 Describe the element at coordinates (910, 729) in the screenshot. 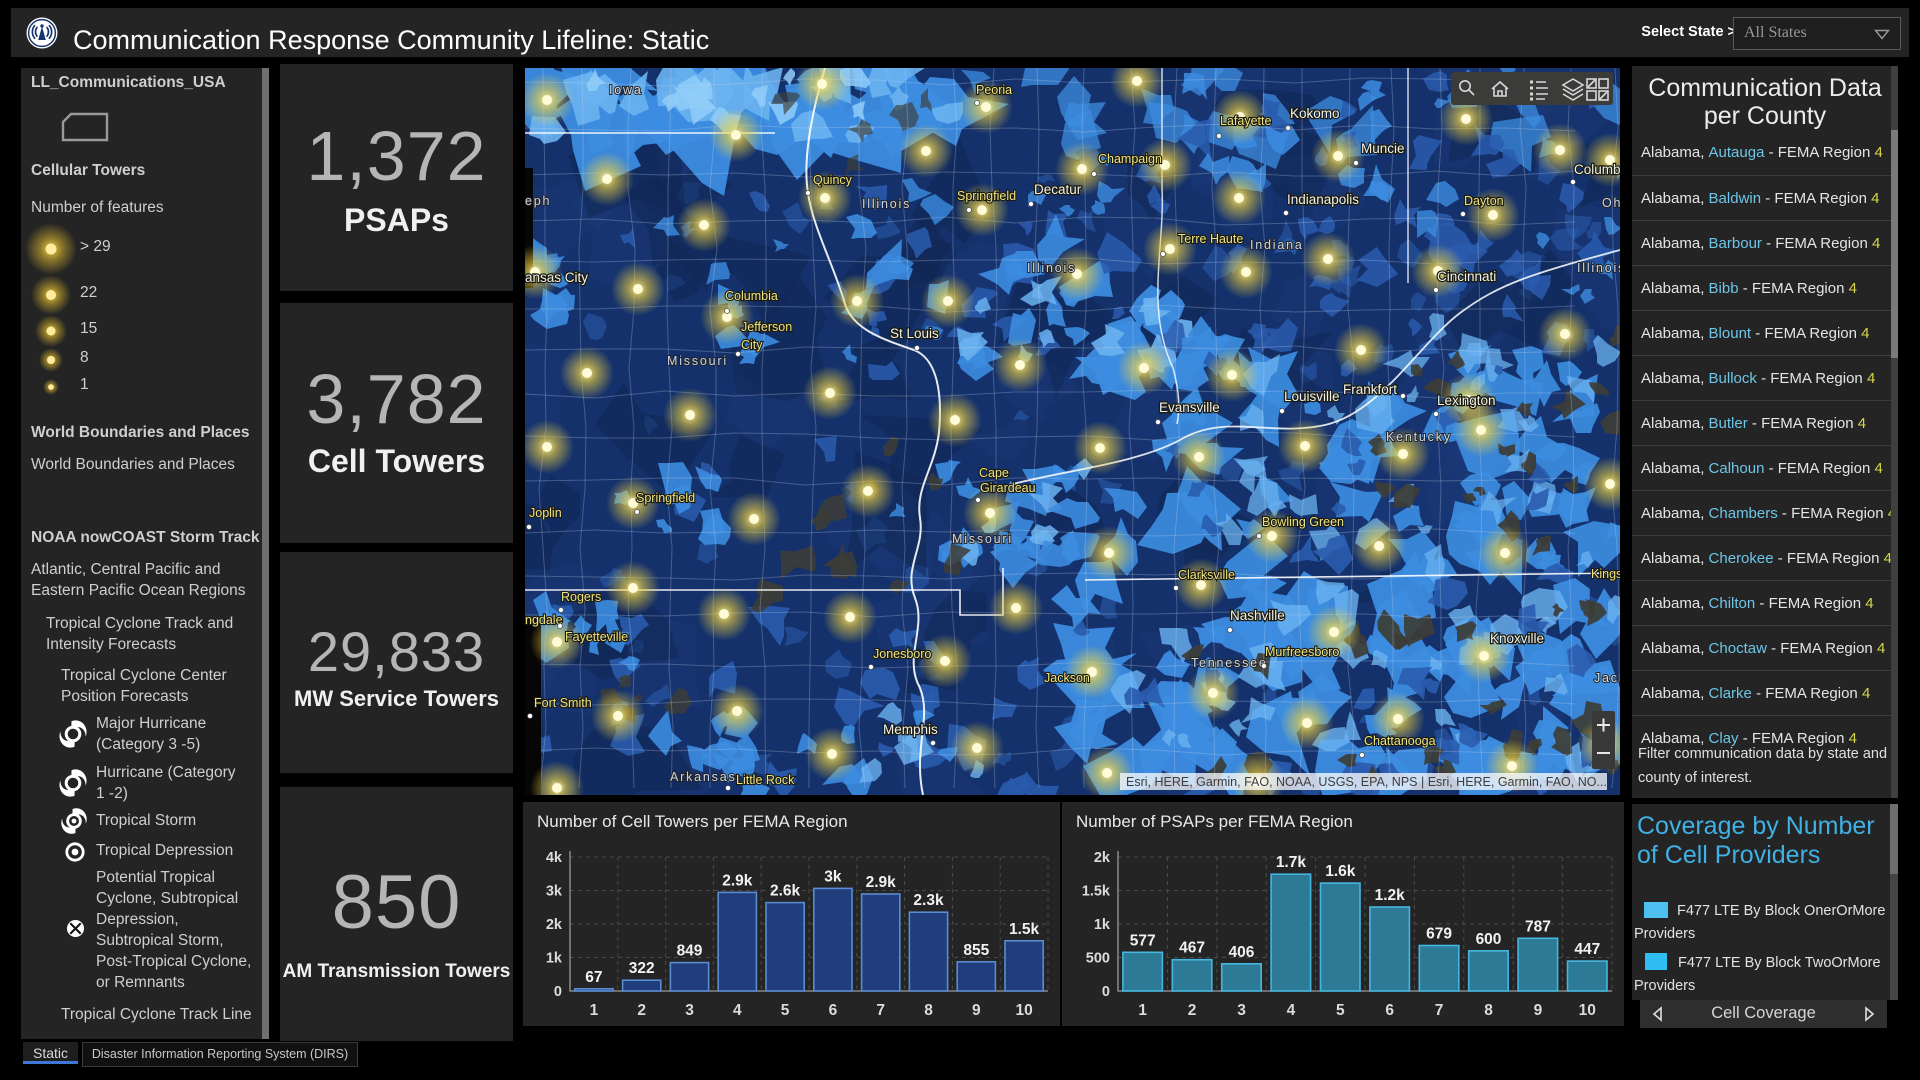

I see `svg-text: Memphis` at that location.